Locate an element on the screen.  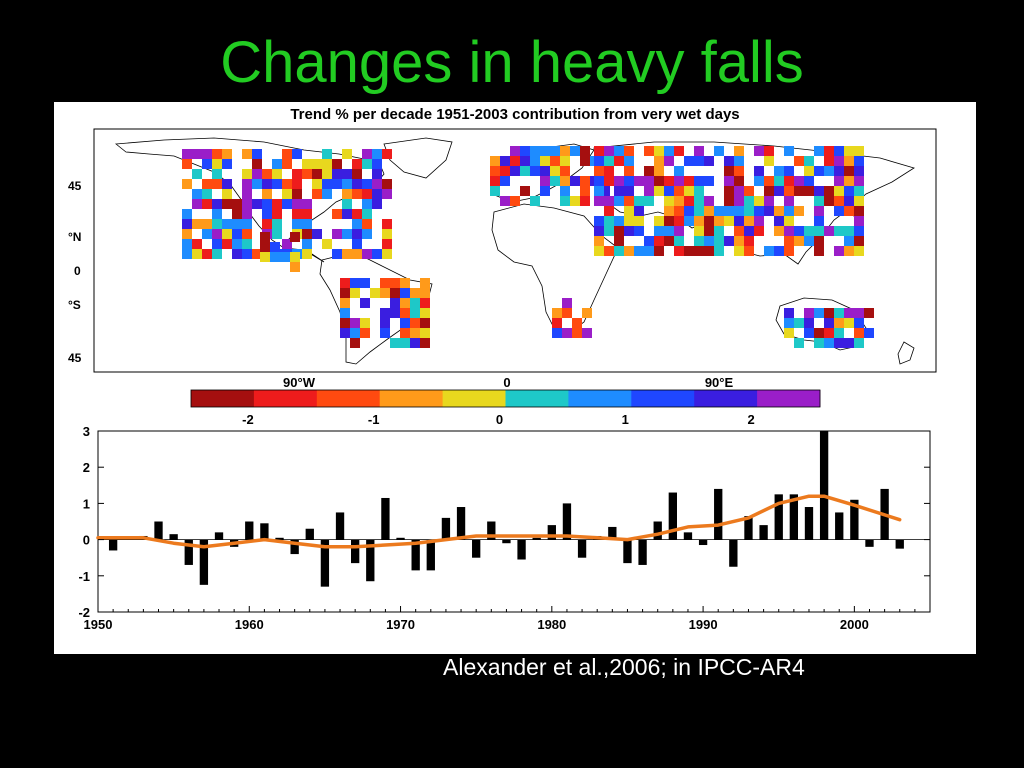
y-tick-label: 0 is located at coordinates (86, 540).